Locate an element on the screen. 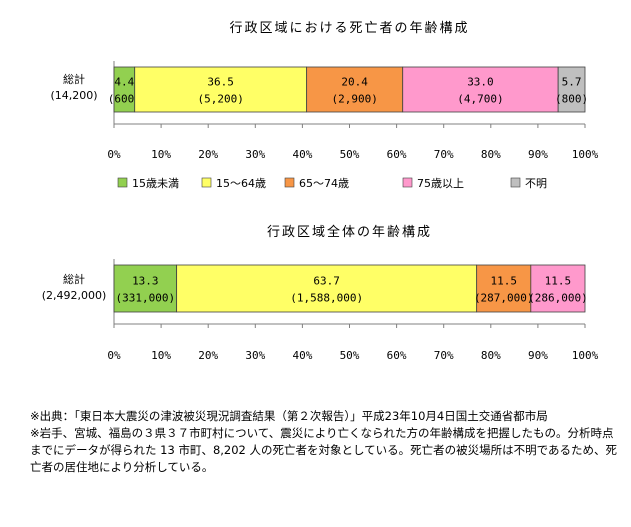  count-label: (2,900) is located at coordinates (355, 99).